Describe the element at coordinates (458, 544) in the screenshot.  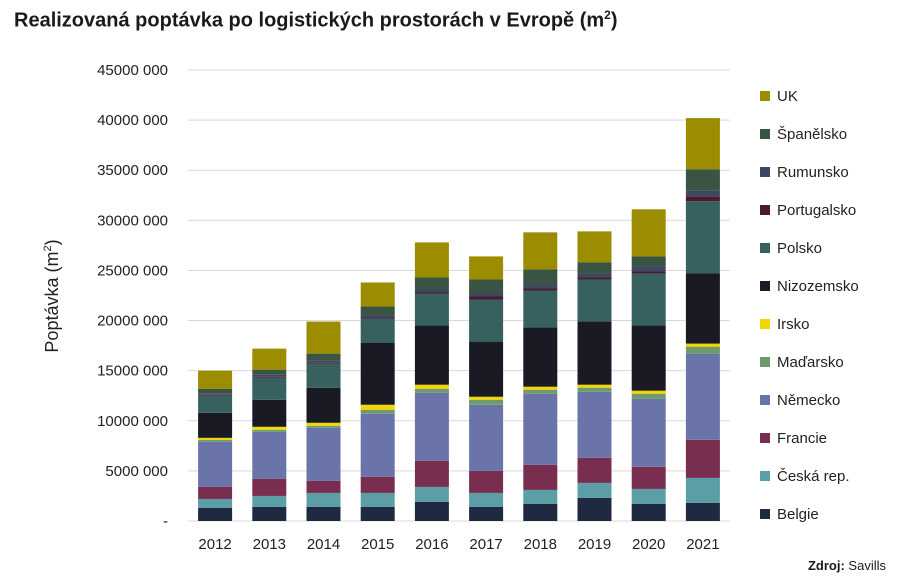
I see `x-axis-ticks: 2012 2013 2014 2015 2016 2017 2018 2019 2020 2021` at that location.